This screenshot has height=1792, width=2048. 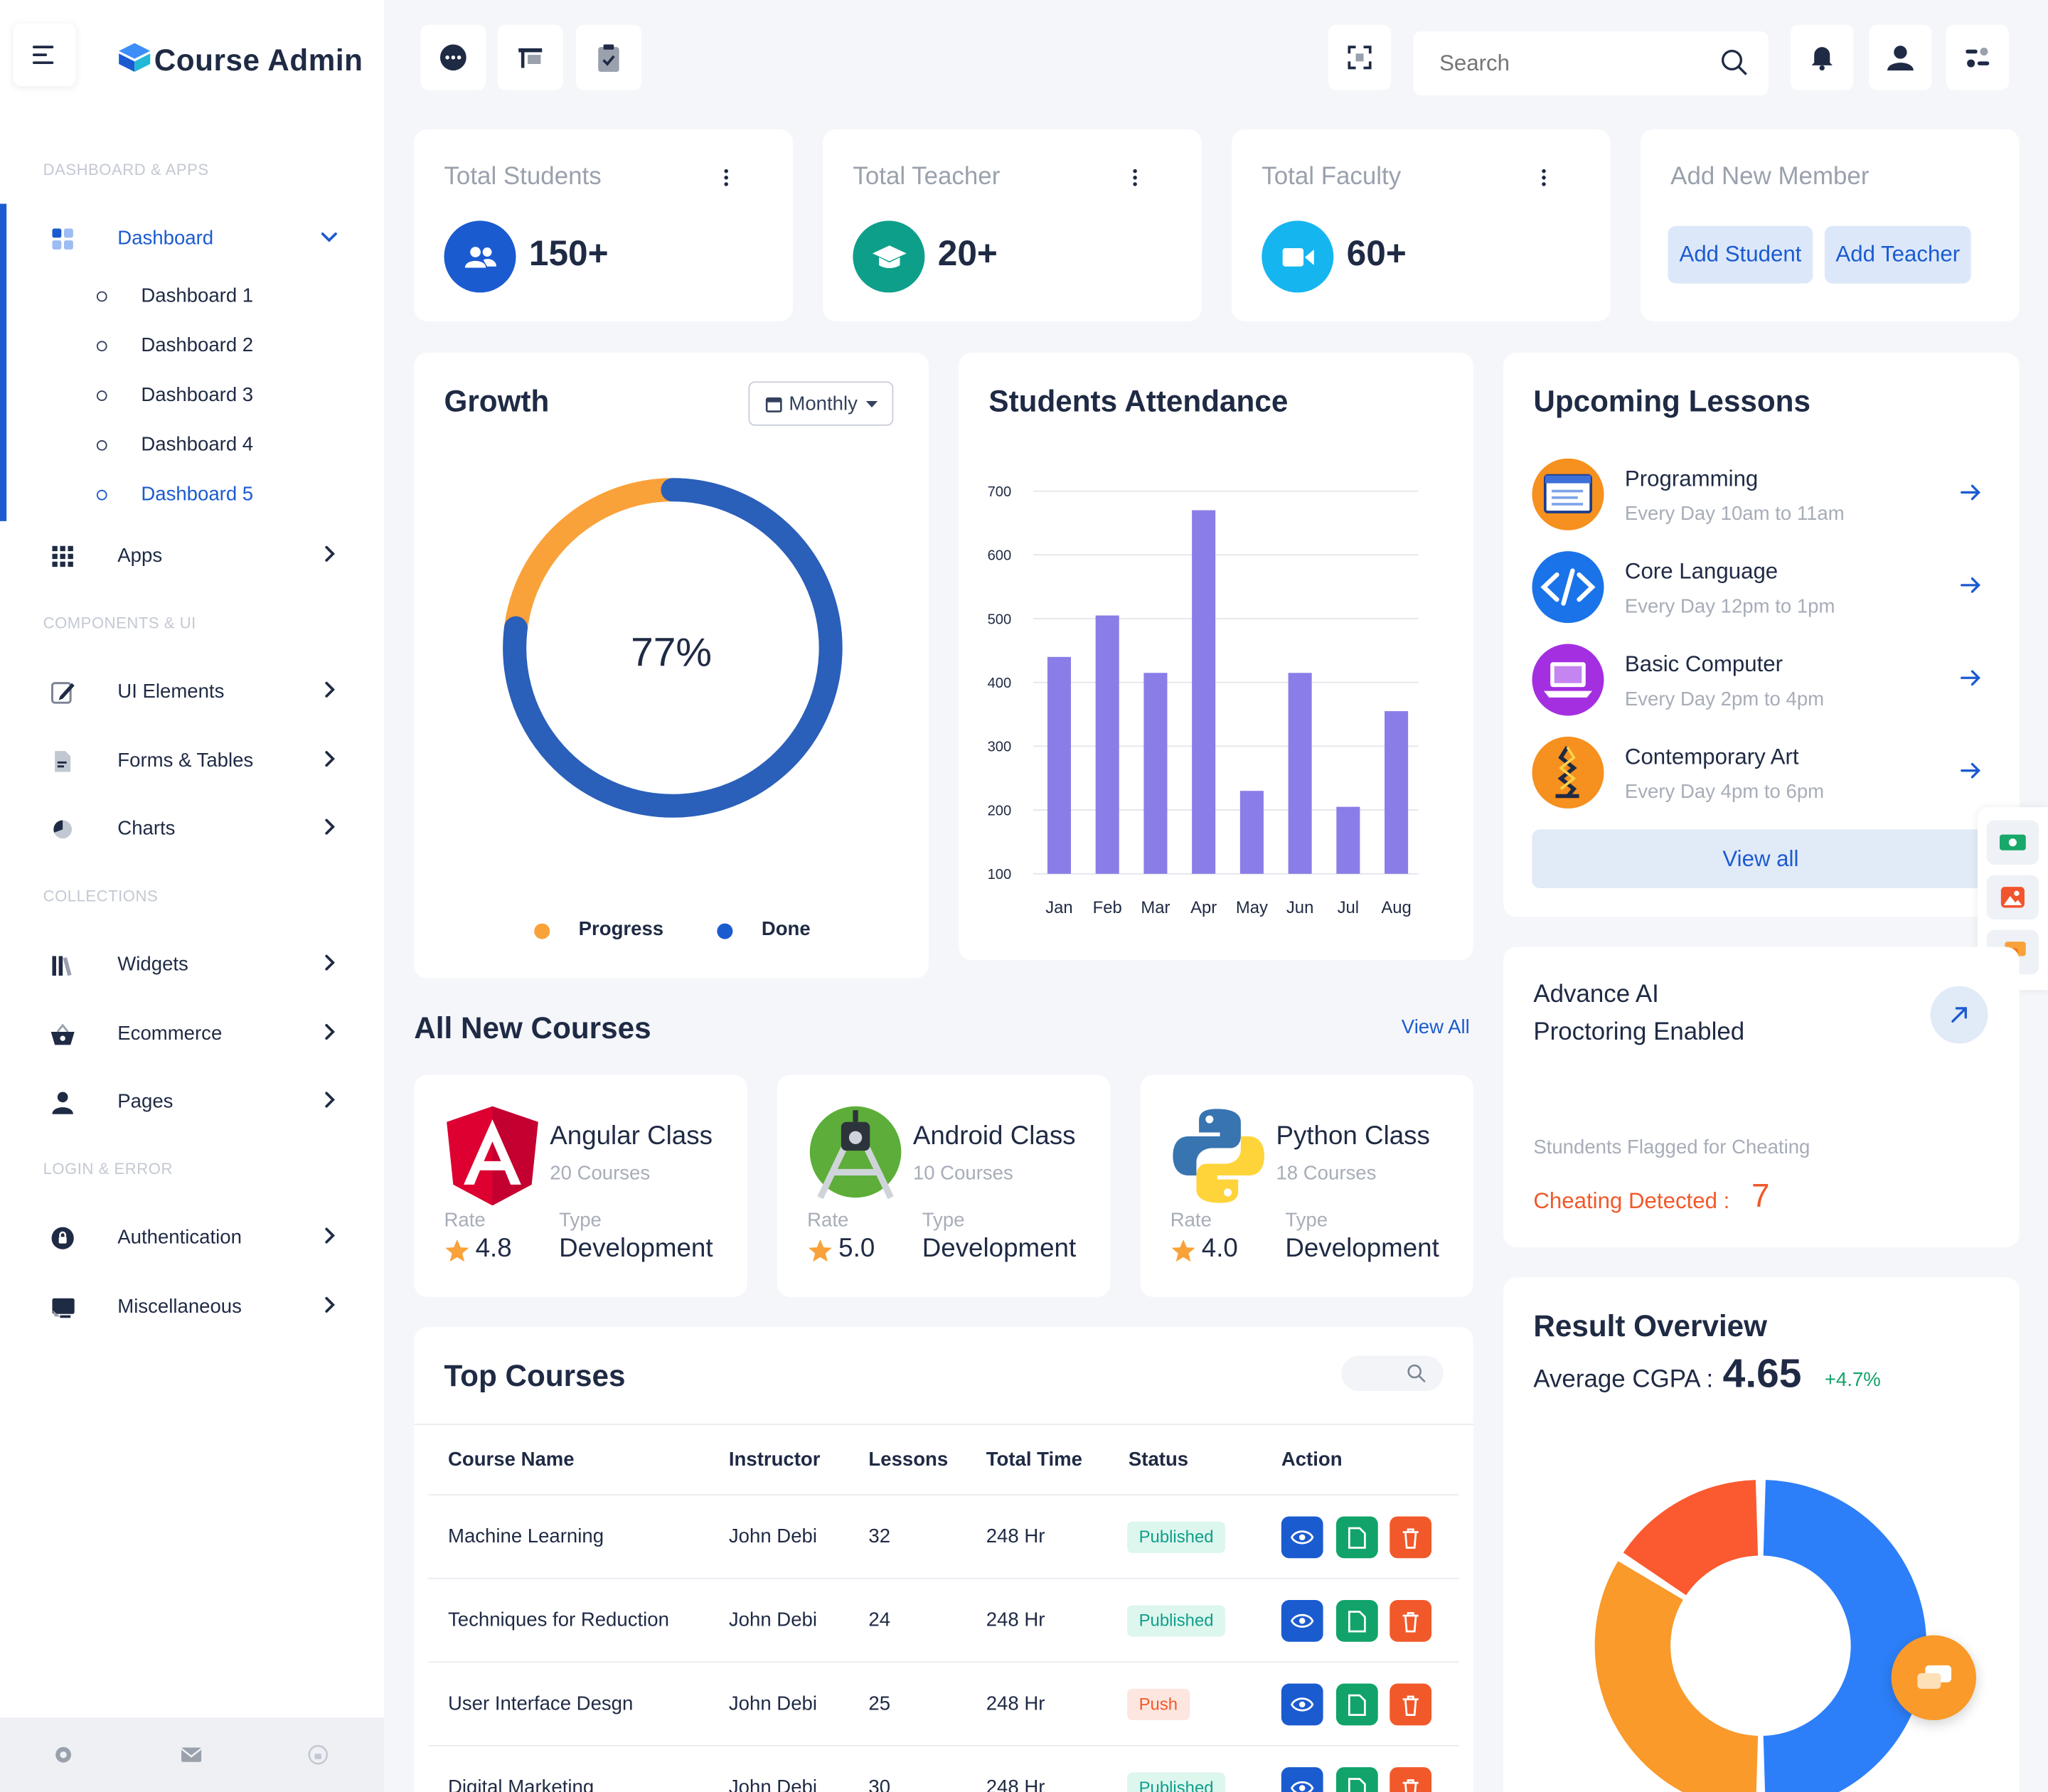 I want to click on add-member-title: Add New Member, so click(x=1770, y=177).